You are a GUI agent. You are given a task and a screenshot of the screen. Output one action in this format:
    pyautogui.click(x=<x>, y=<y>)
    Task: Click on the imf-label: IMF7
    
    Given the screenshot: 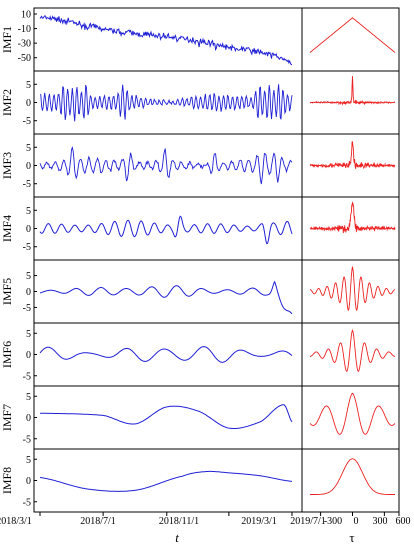 What is the action you would take?
    pyautogui.click(x=7, y=417)
    